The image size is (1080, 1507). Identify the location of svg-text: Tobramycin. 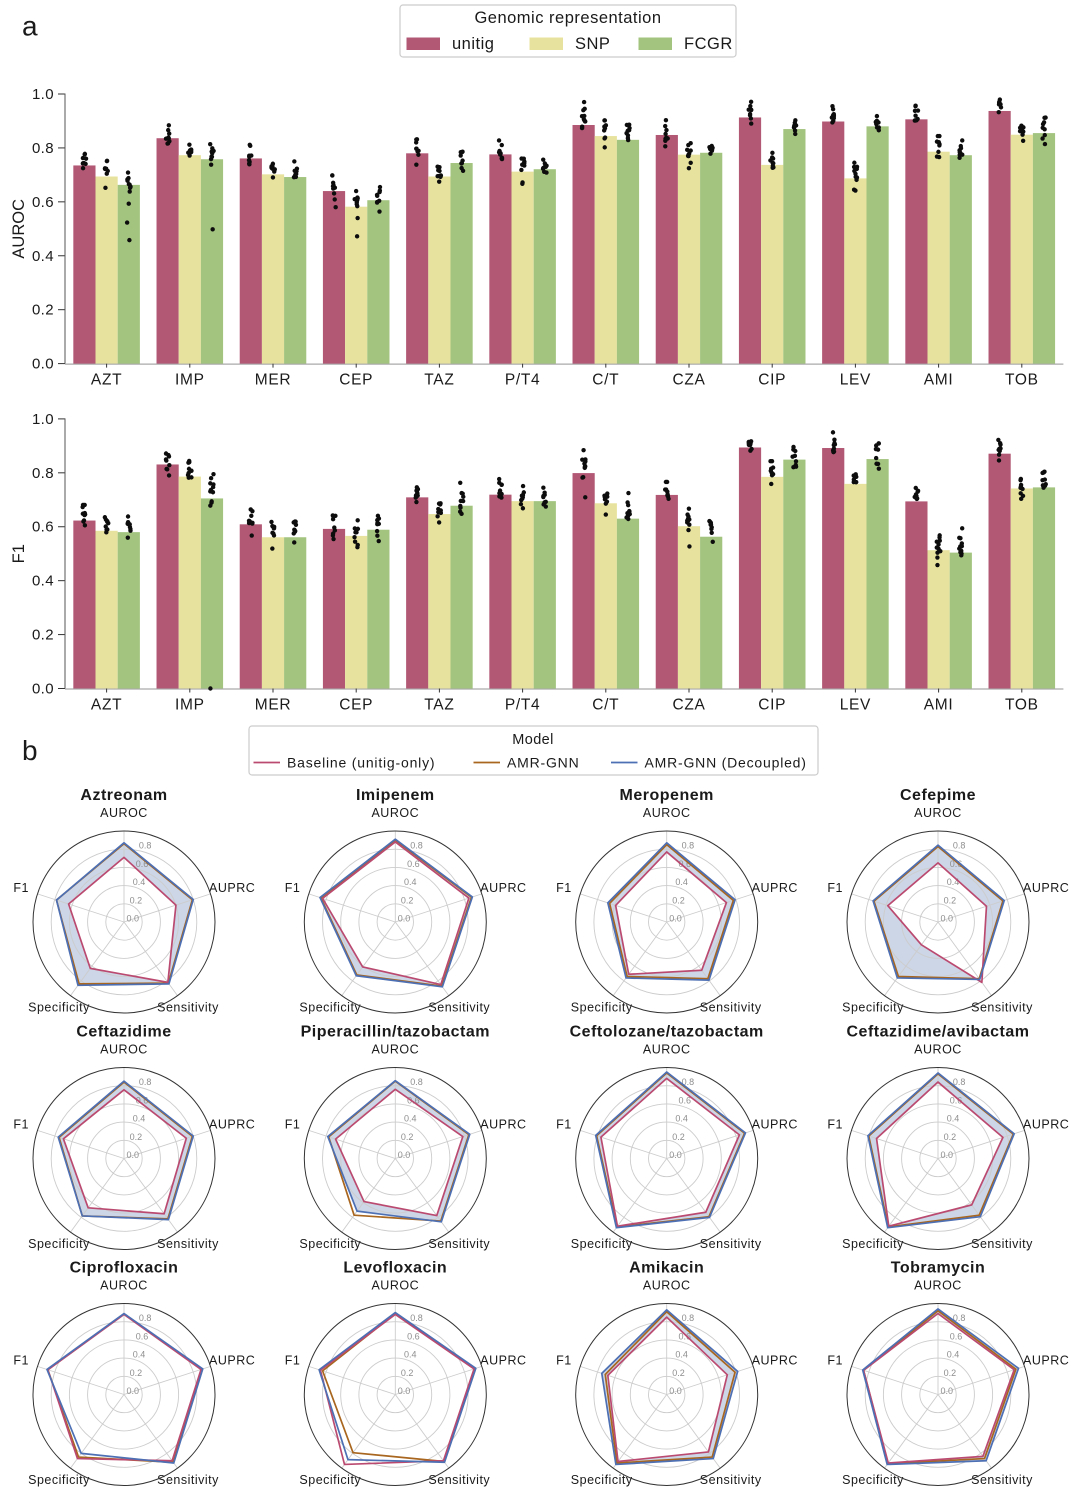
(938, 1268).